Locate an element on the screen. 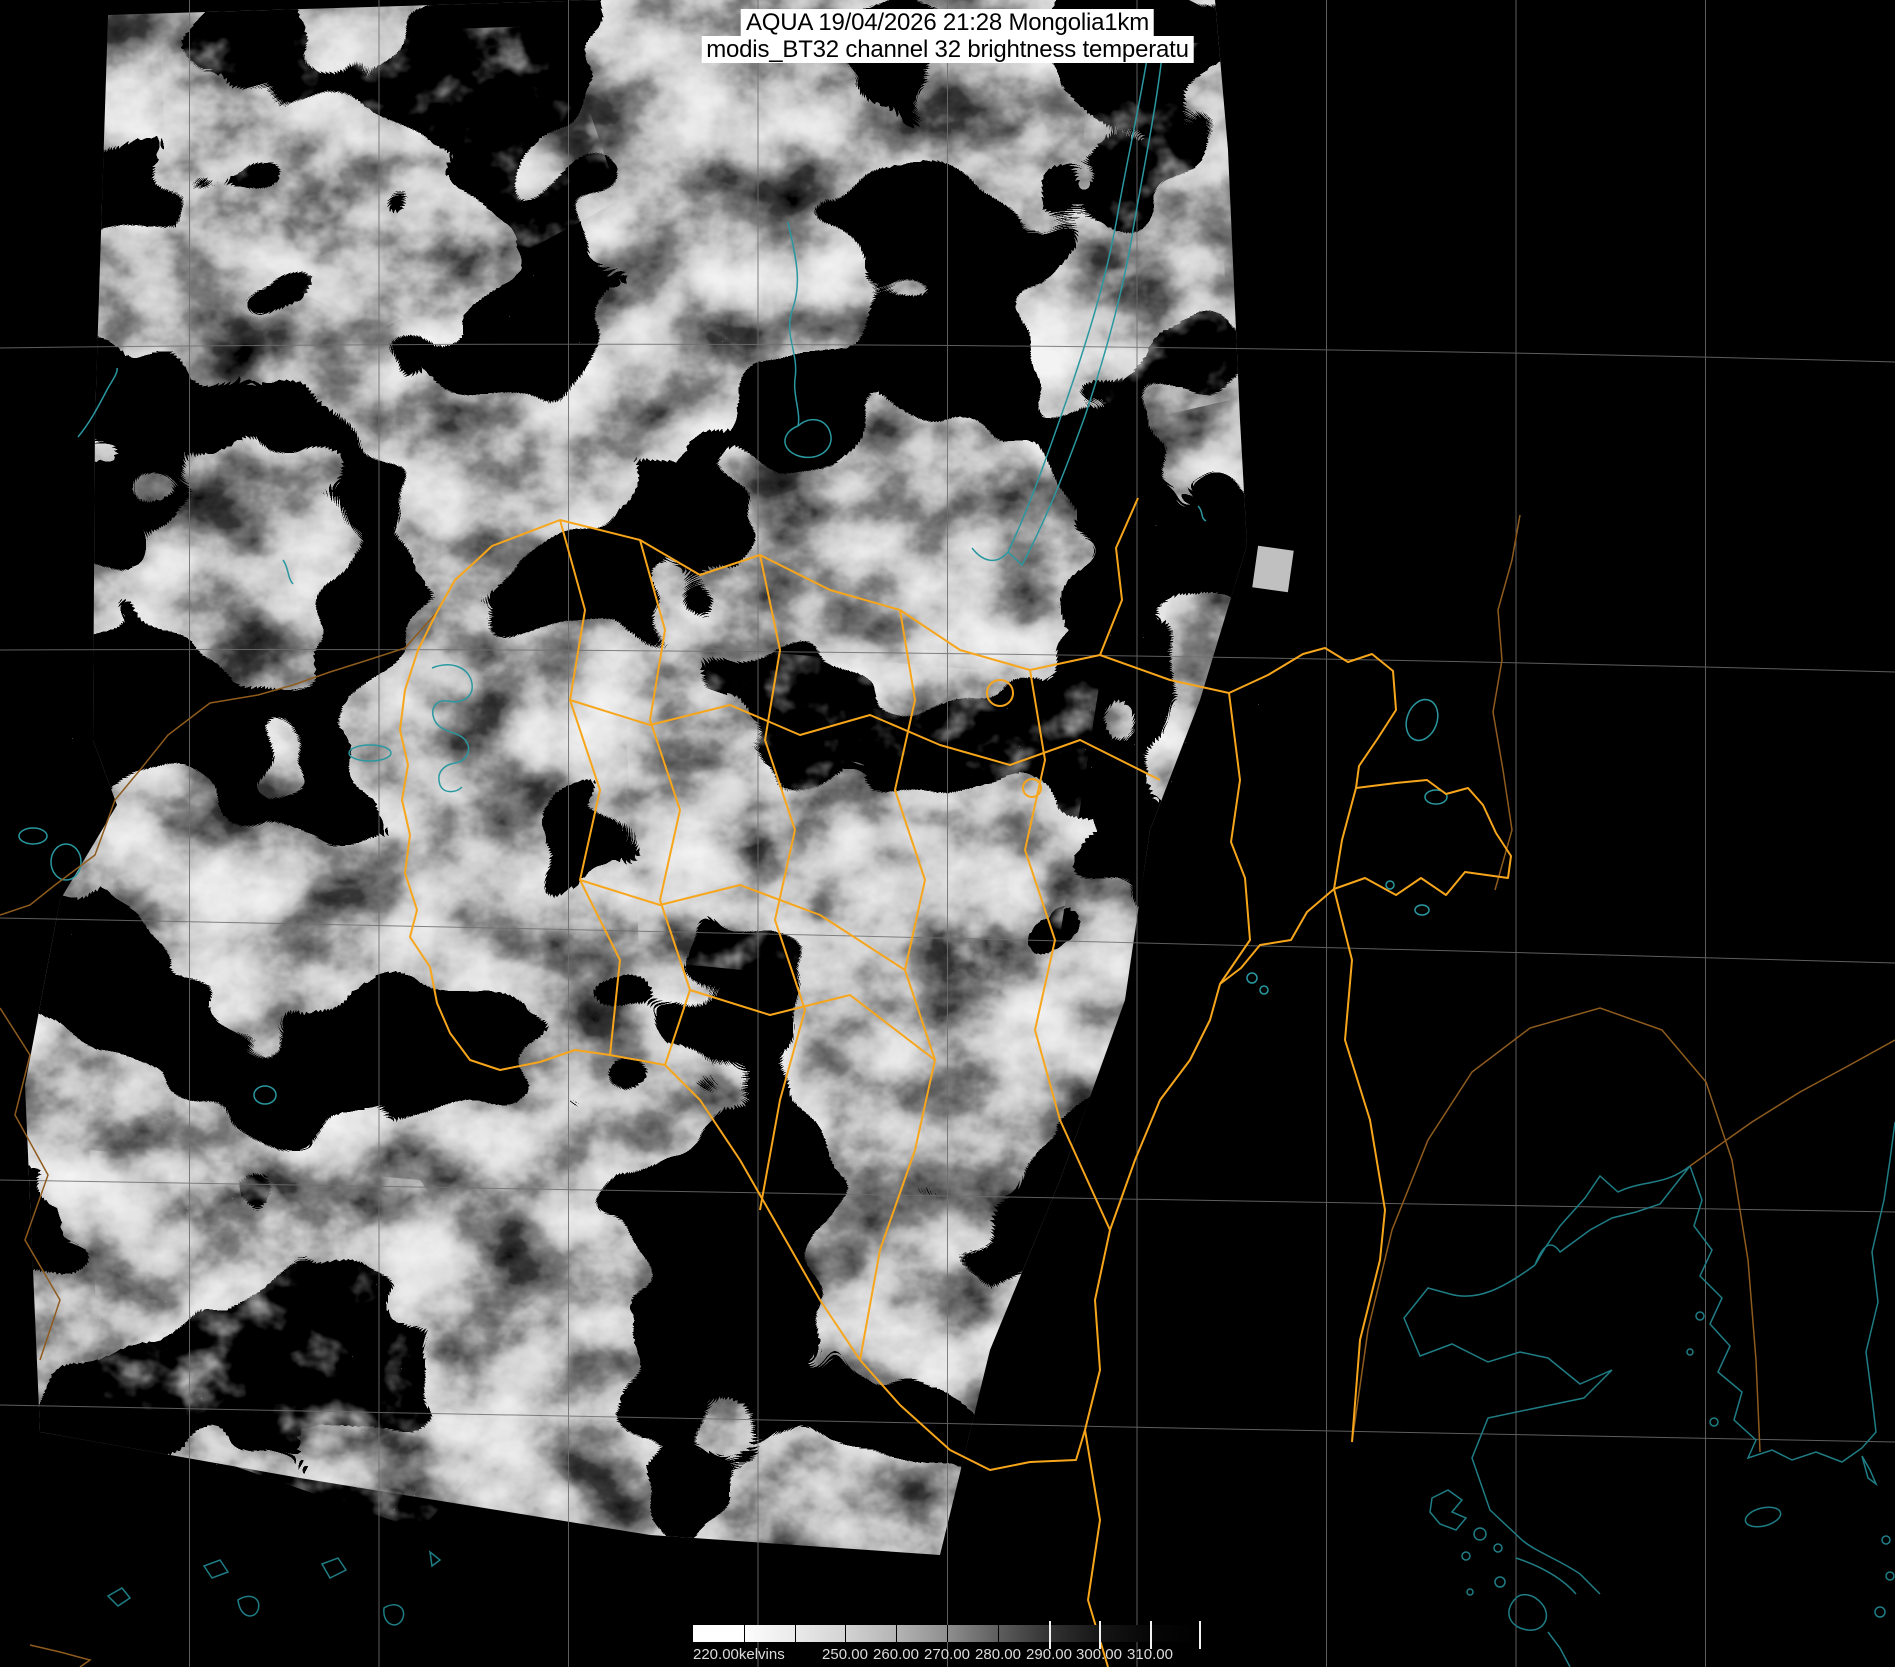  colorbar-label-300: 300.00 is located at coordinates (1099, 1654).